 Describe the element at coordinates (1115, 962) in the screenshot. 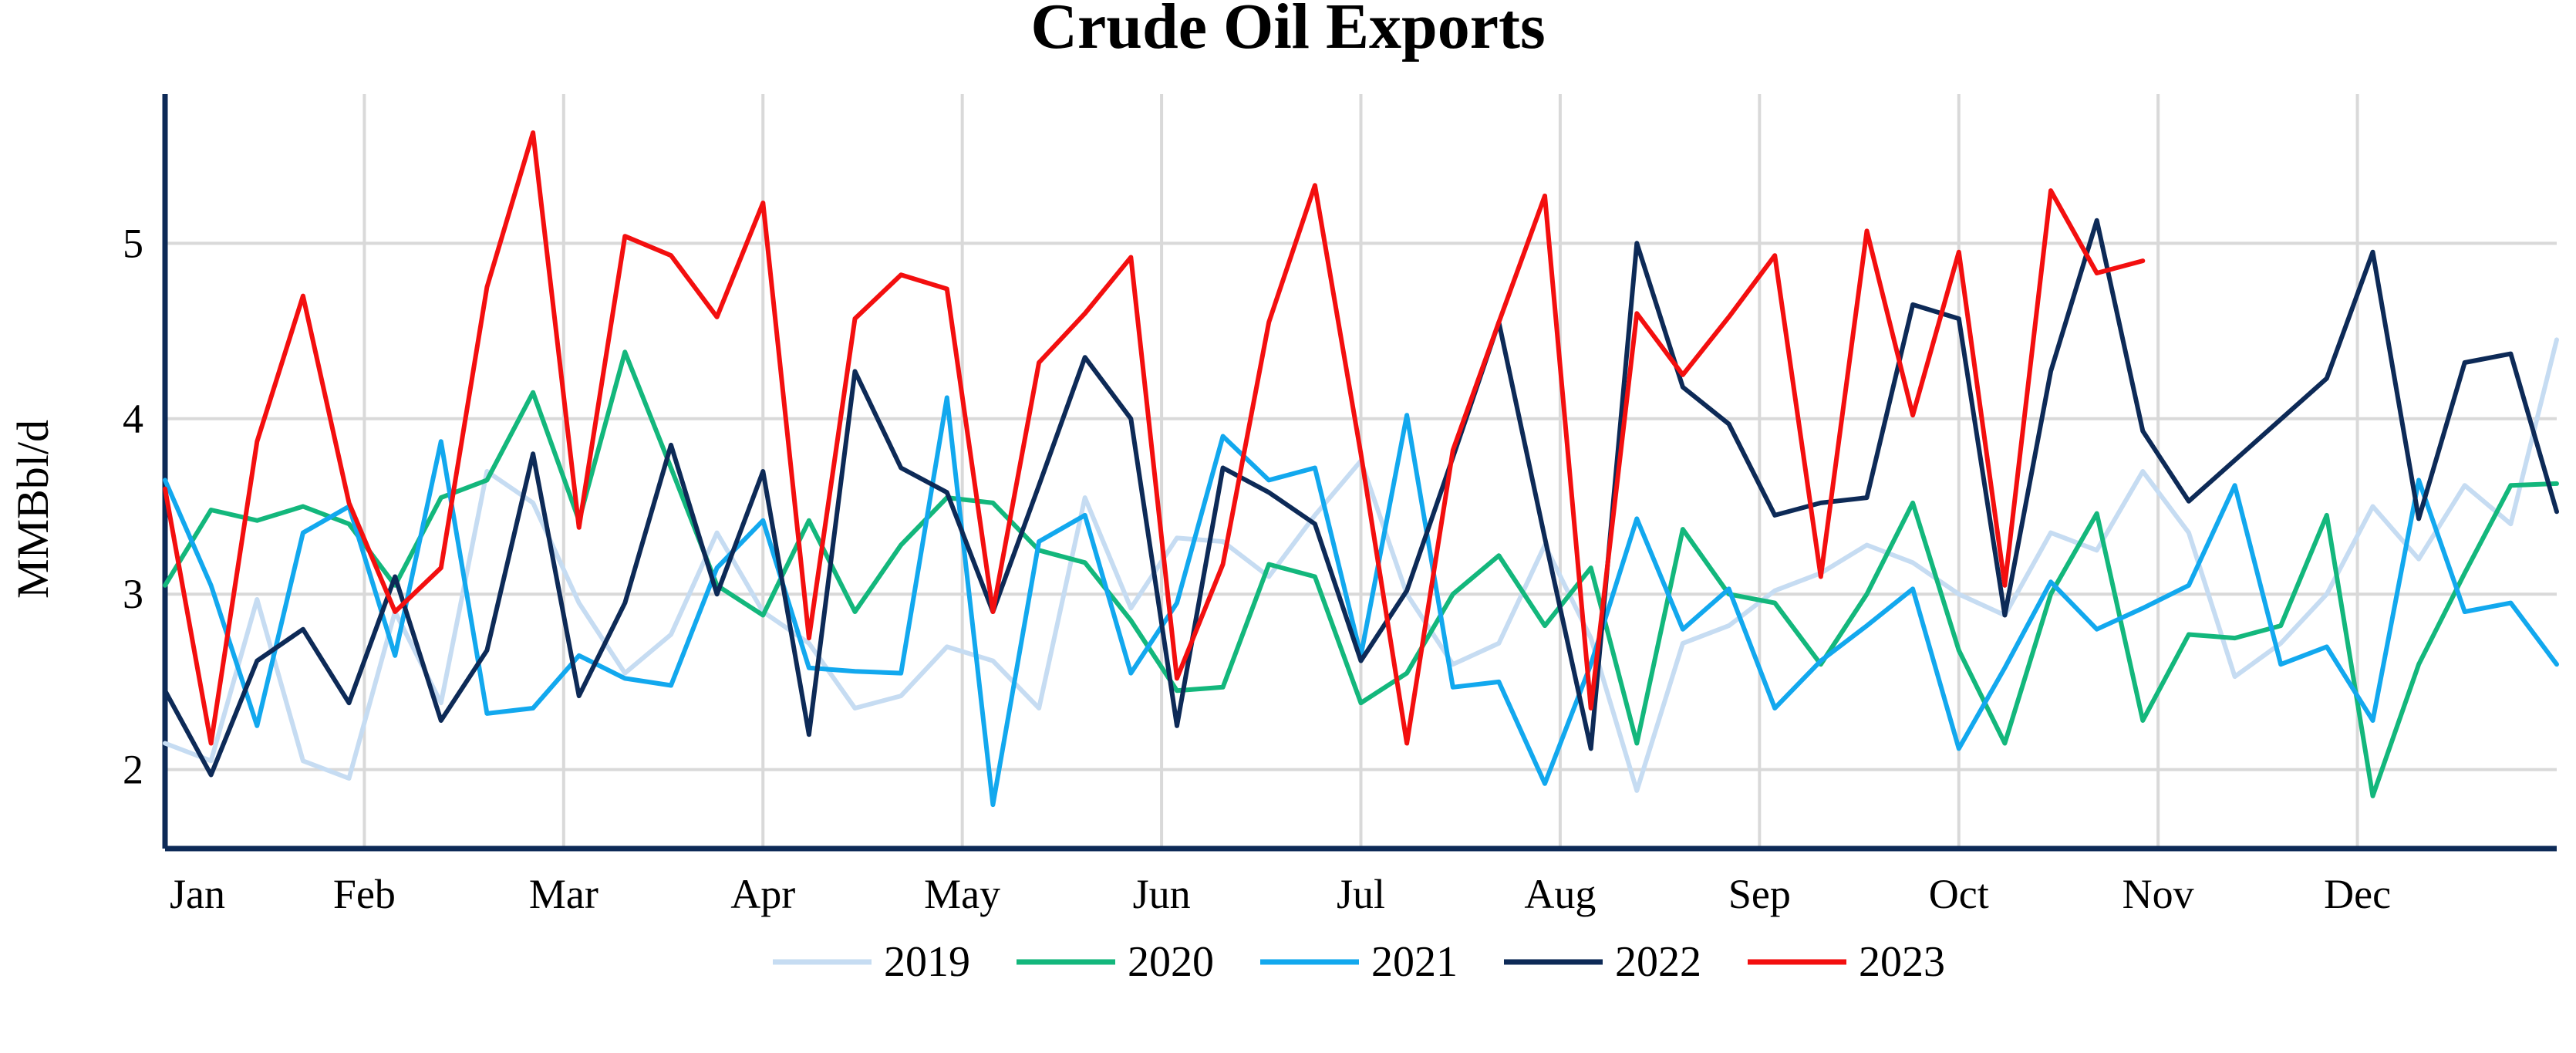

I see `legend-item-2020: 2020` at that location.